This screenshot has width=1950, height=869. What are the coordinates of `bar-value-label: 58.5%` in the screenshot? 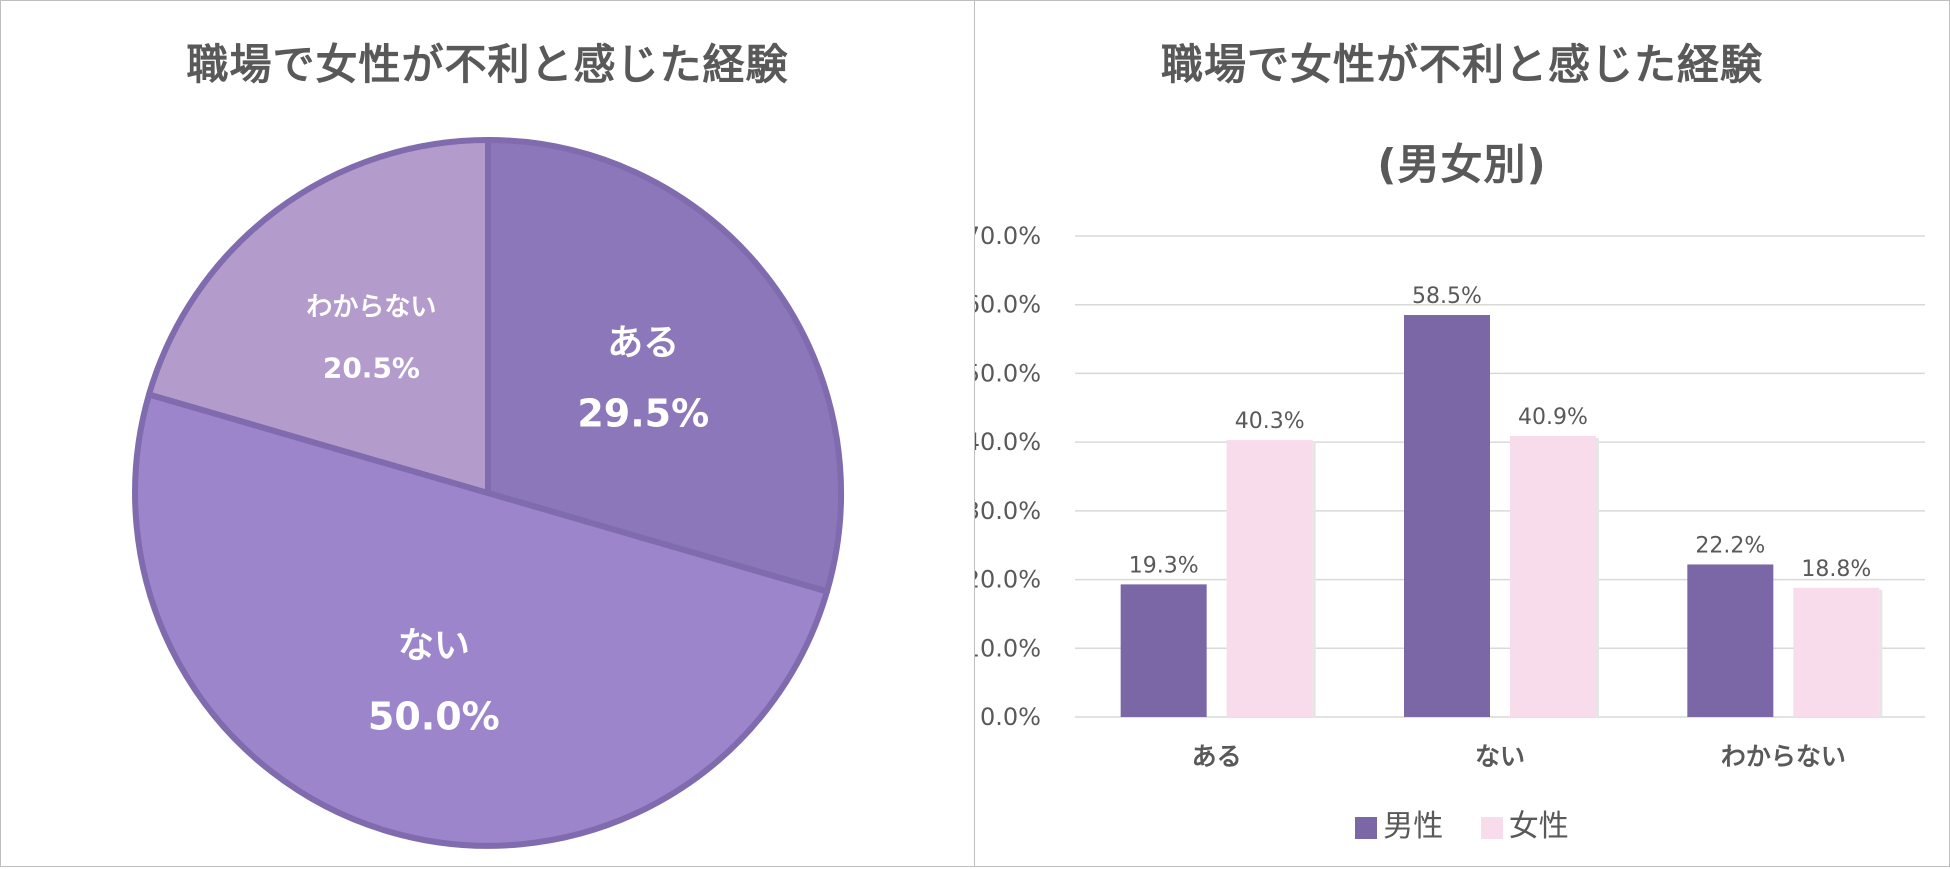 It's located at (1447, 296).